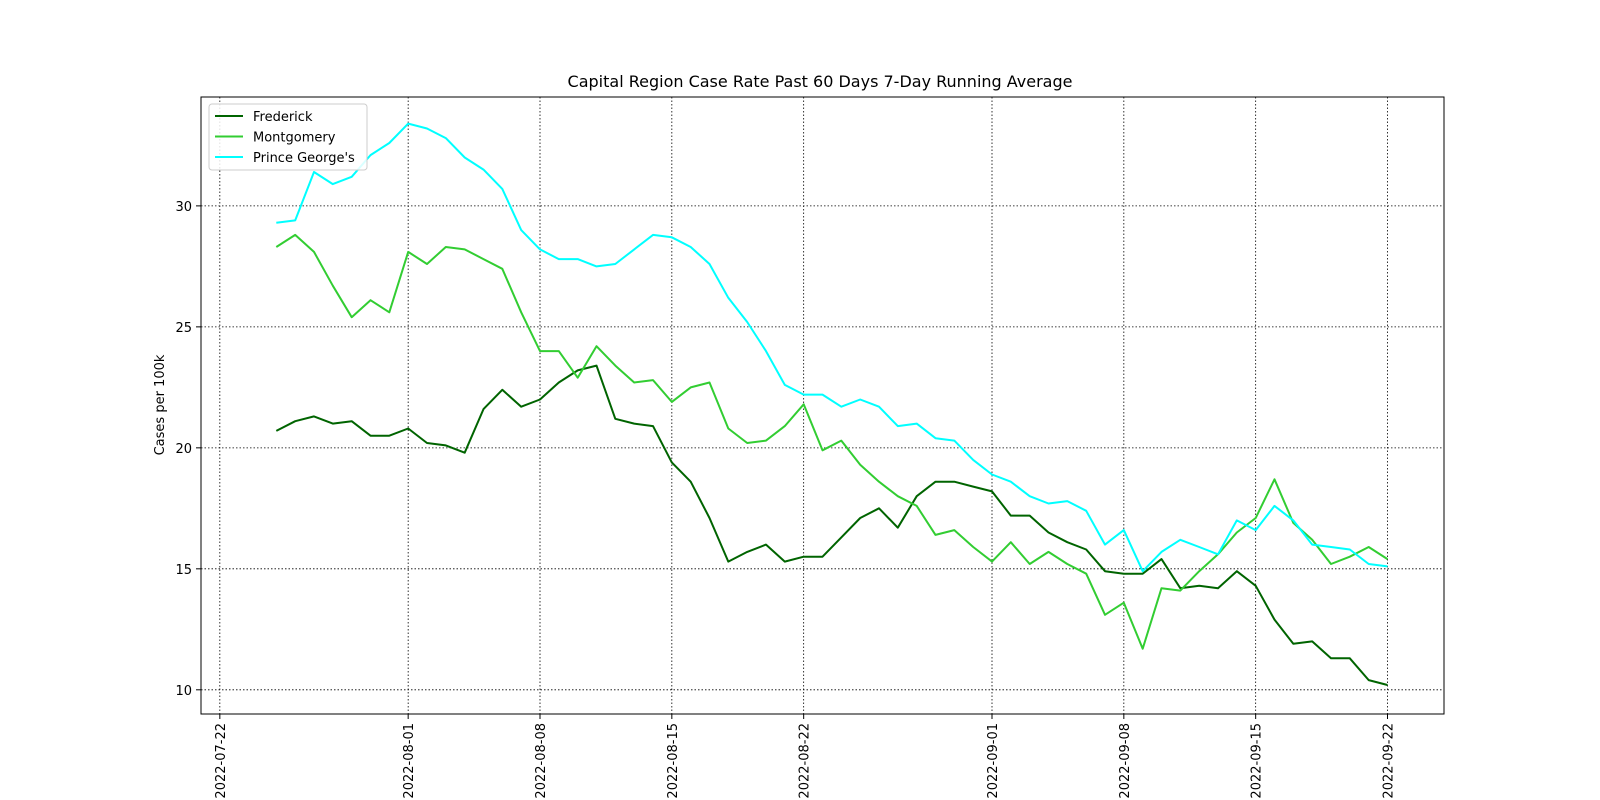  Describe the element at coordinates (673, 761) in the screenshot. I see `x-tick-label: 2022-08-15` at that location.